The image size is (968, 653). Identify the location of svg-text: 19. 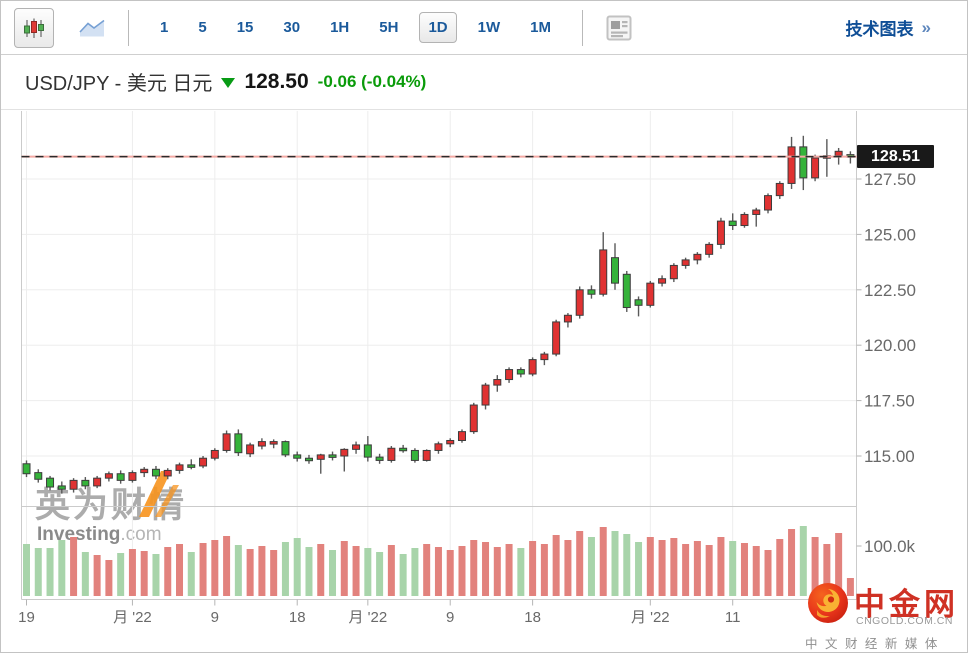
(26, 617).